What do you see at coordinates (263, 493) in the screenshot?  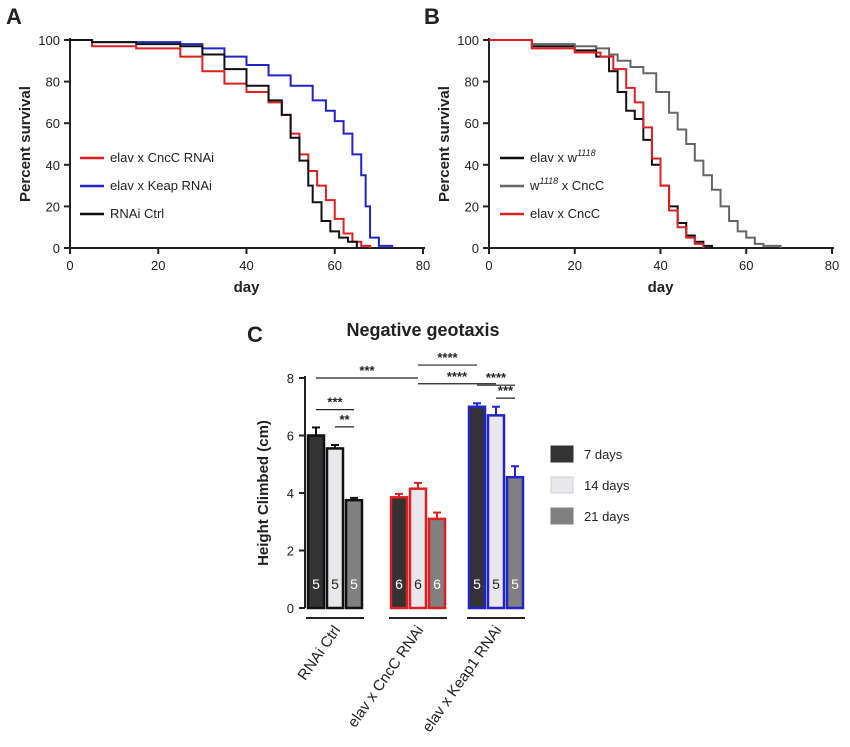 I see `y-axis-title: Height Climbed (cm)` at bounding box center [263, 493].